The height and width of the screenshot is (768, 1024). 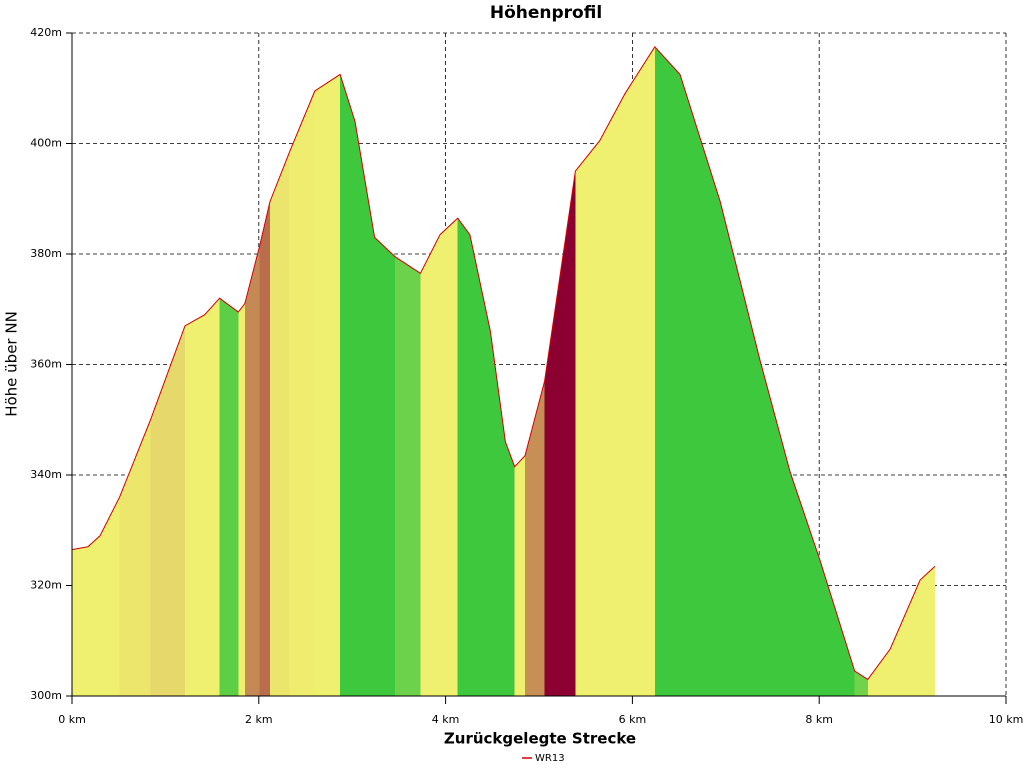 What do you see at coordinates (46, 695) in the screenshot?
I see `y-tick-label: 300m` at bounding box center [46, 695].